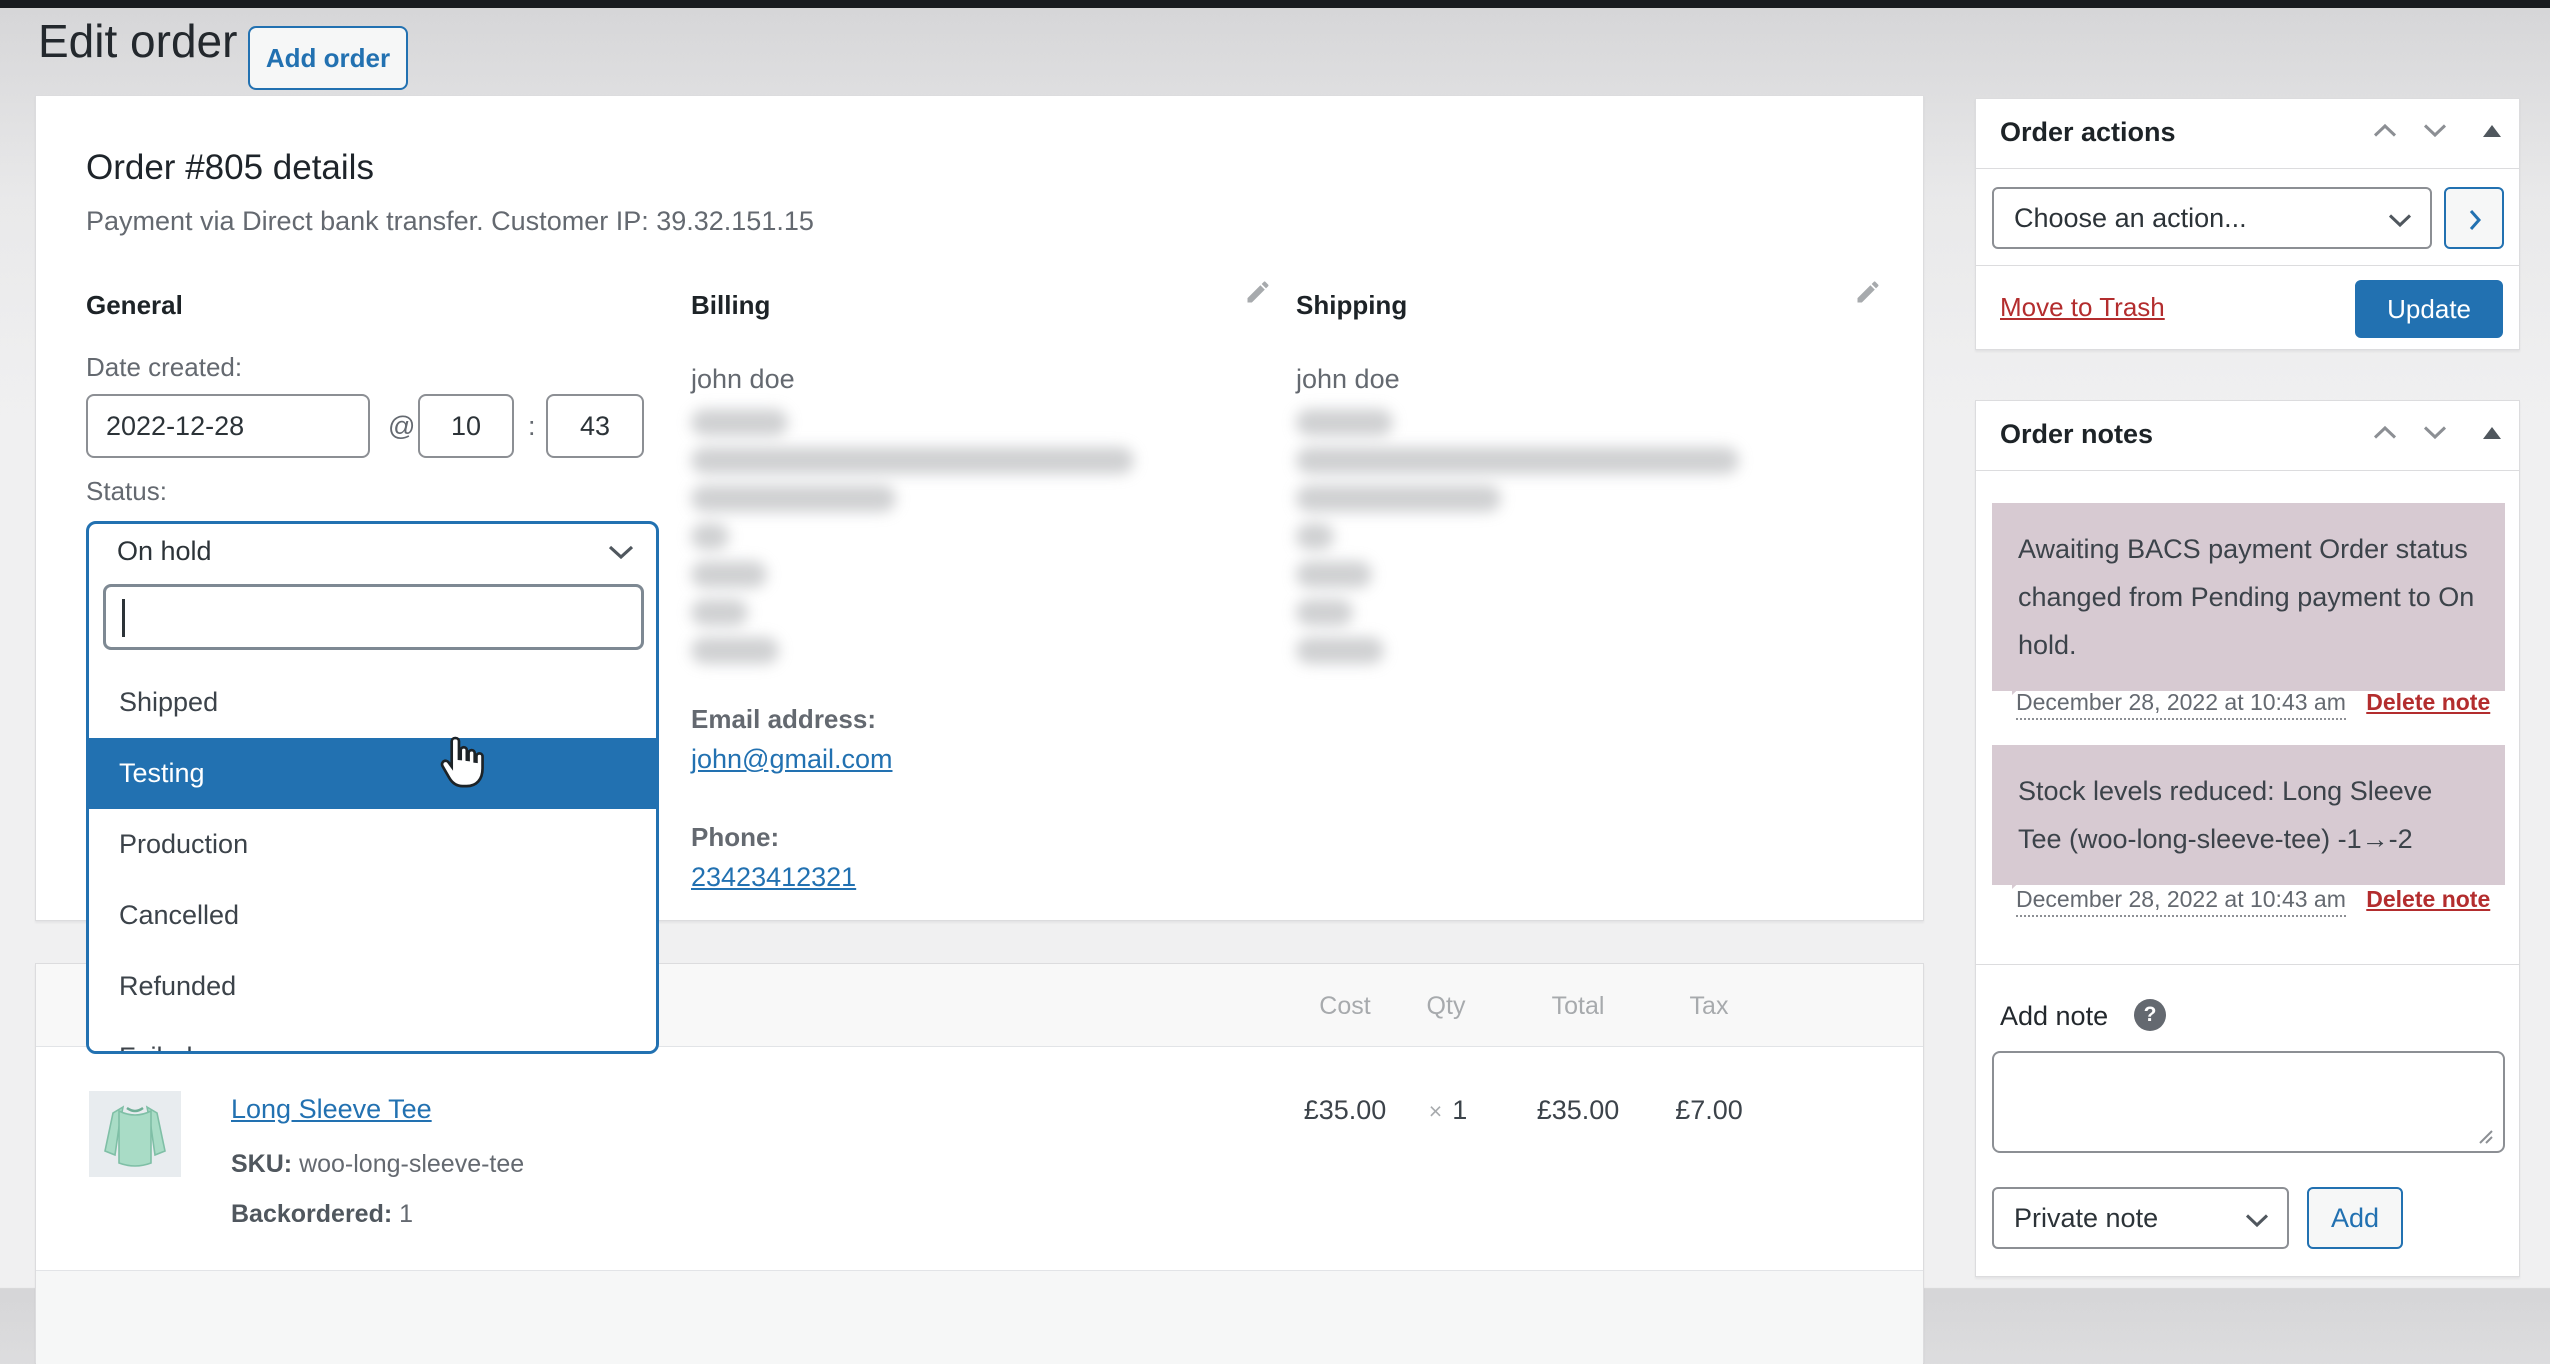 This screenshot has width=2550, height=1364. What do you see at coordinates (595, 426) in the screenshot?
I see `minute-input` at bounding box center [595, 426].